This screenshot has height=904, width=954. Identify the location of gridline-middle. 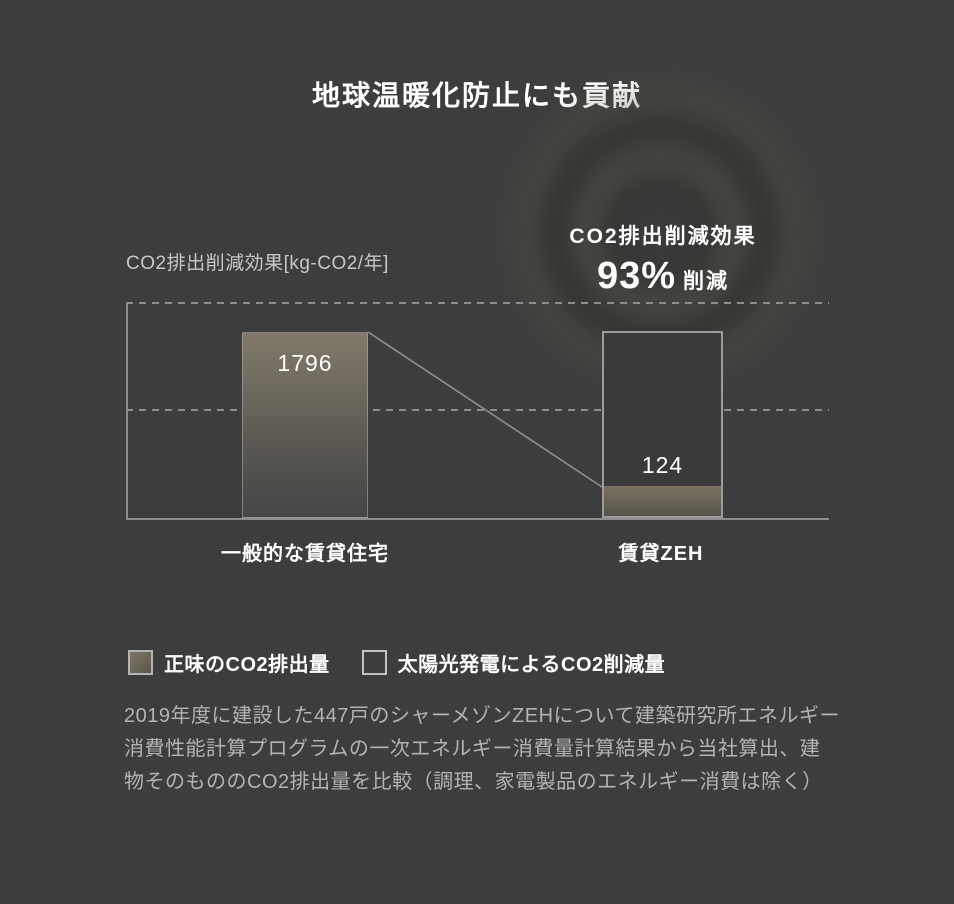
(477, 410).